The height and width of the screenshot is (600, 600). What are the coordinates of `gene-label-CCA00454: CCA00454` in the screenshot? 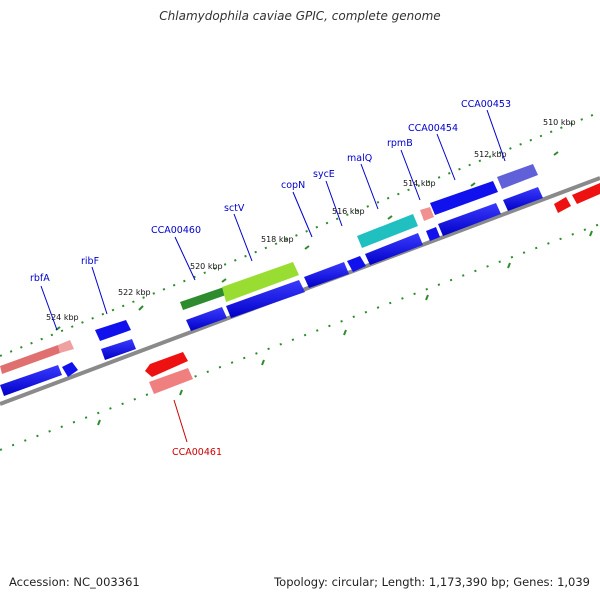 It's located at (433, 128).